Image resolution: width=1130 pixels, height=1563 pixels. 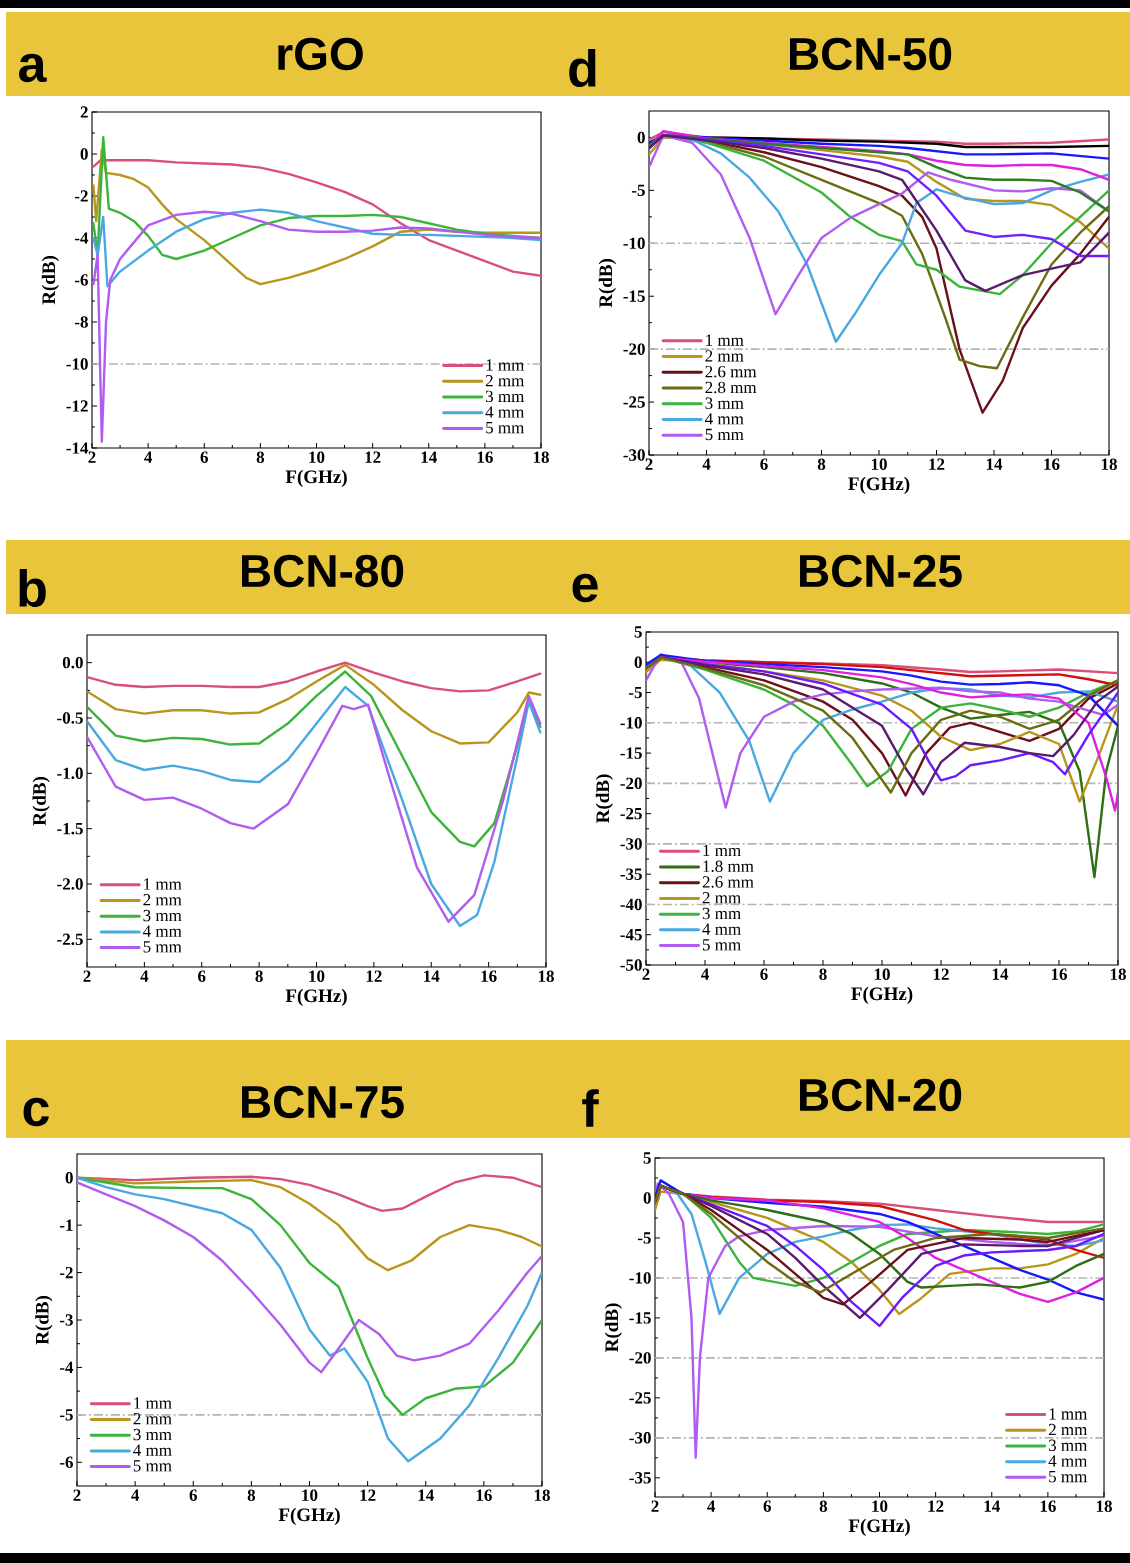 What do you see at coordinates (77, 448) in the screenshot?
I see `y-tick-label: -14` at bounding box center [77, 448].